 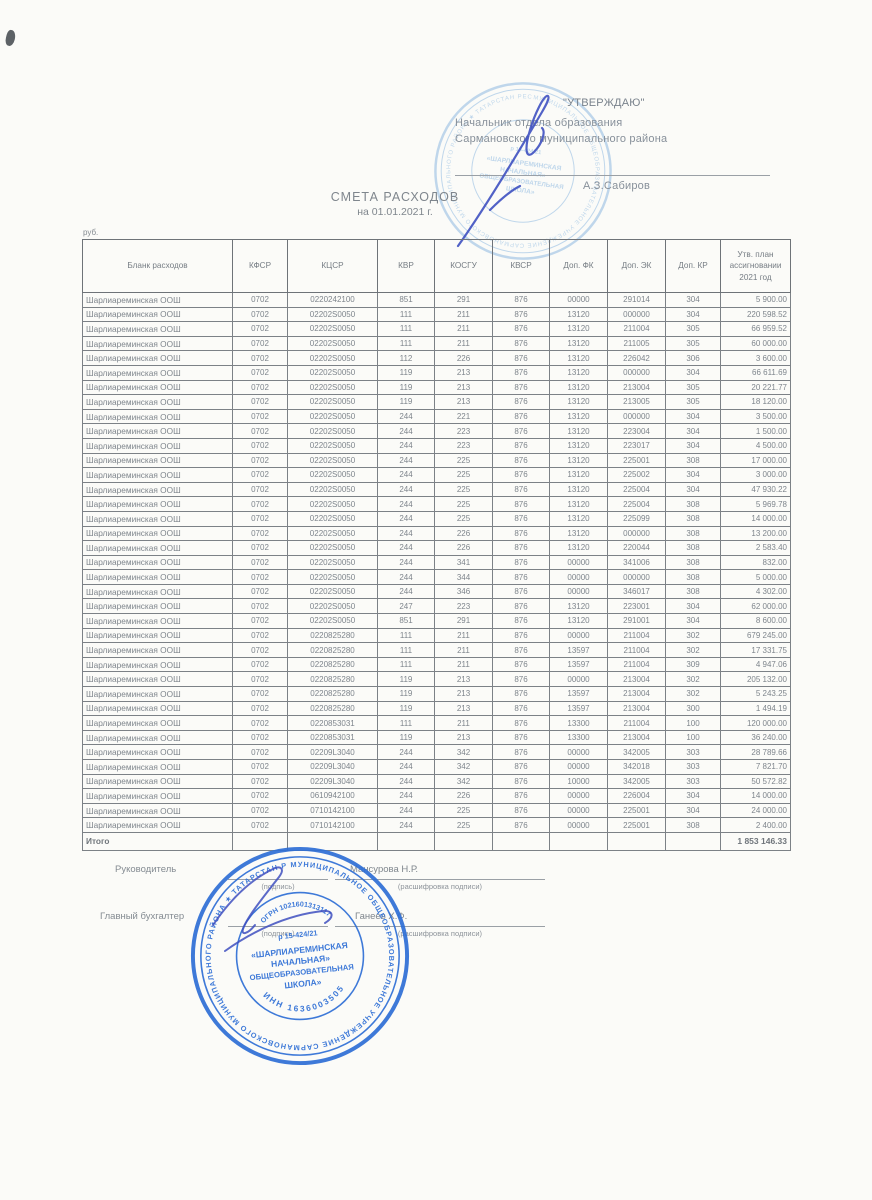 I want to click on table-cell: 62 000.00, so click(x=755, y=606).